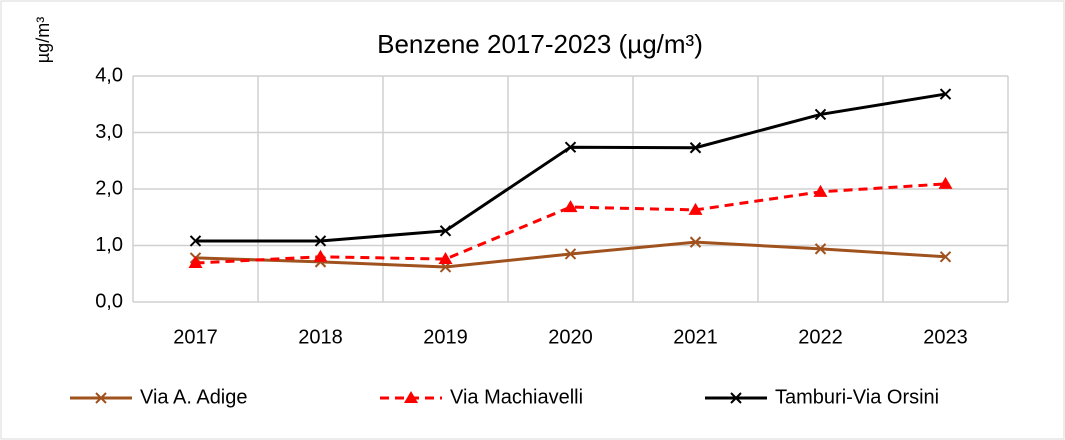  What do you see at coordinates (540, 44) in the screenshot?
I see `chart-title: Benzene 2017-2023 (µg/m³)` at bounding box center [540, 44].